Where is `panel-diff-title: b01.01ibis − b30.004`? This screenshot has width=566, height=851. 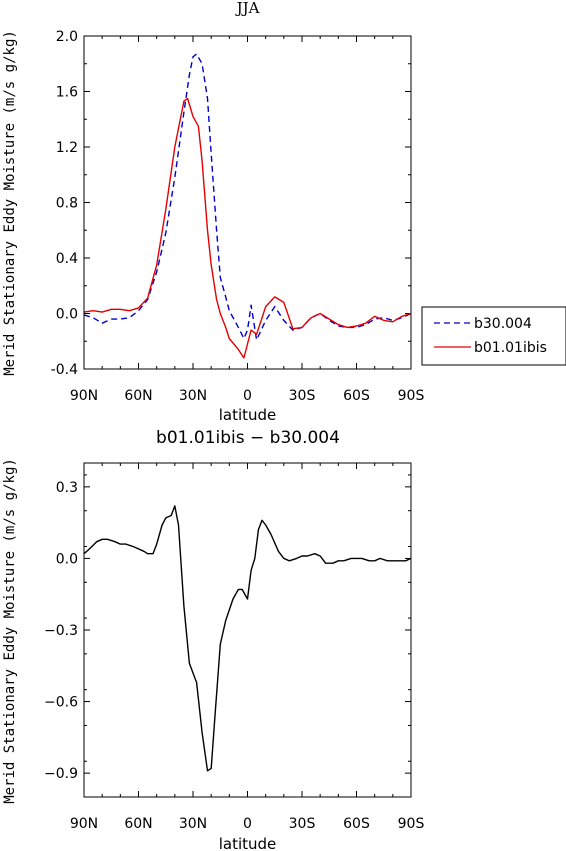
panel-diff-title: b01.01ibis − b30.004 is located at coordinates (248, 438).